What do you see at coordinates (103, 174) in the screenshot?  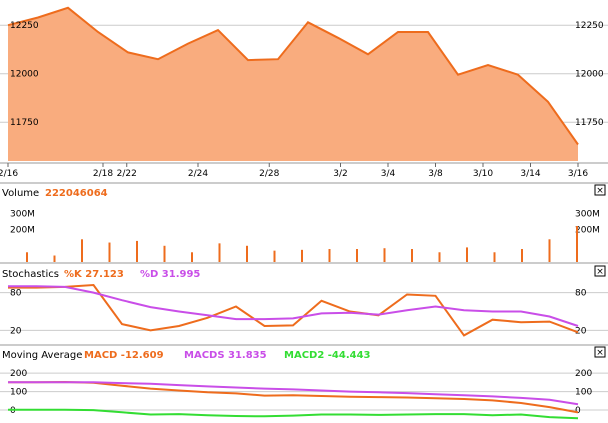 I see `date-tick-label: 2/18` at bounding box center [103, 174].